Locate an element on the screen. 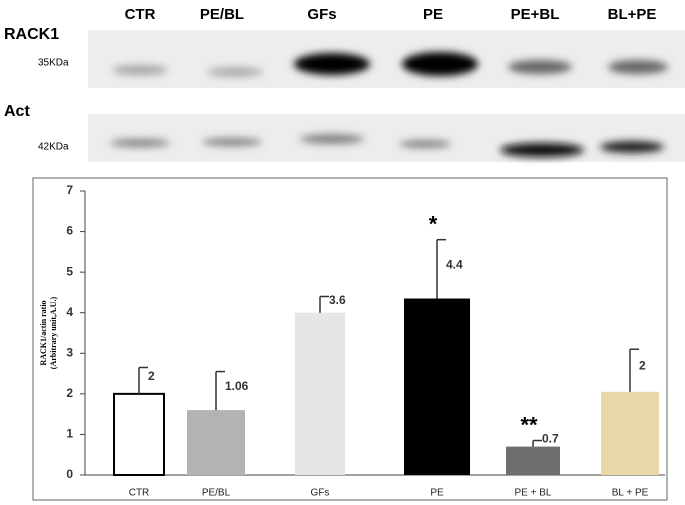 This screenshot has height=505, width=685. significance-mark: ** is located at coordinates (529, 424).